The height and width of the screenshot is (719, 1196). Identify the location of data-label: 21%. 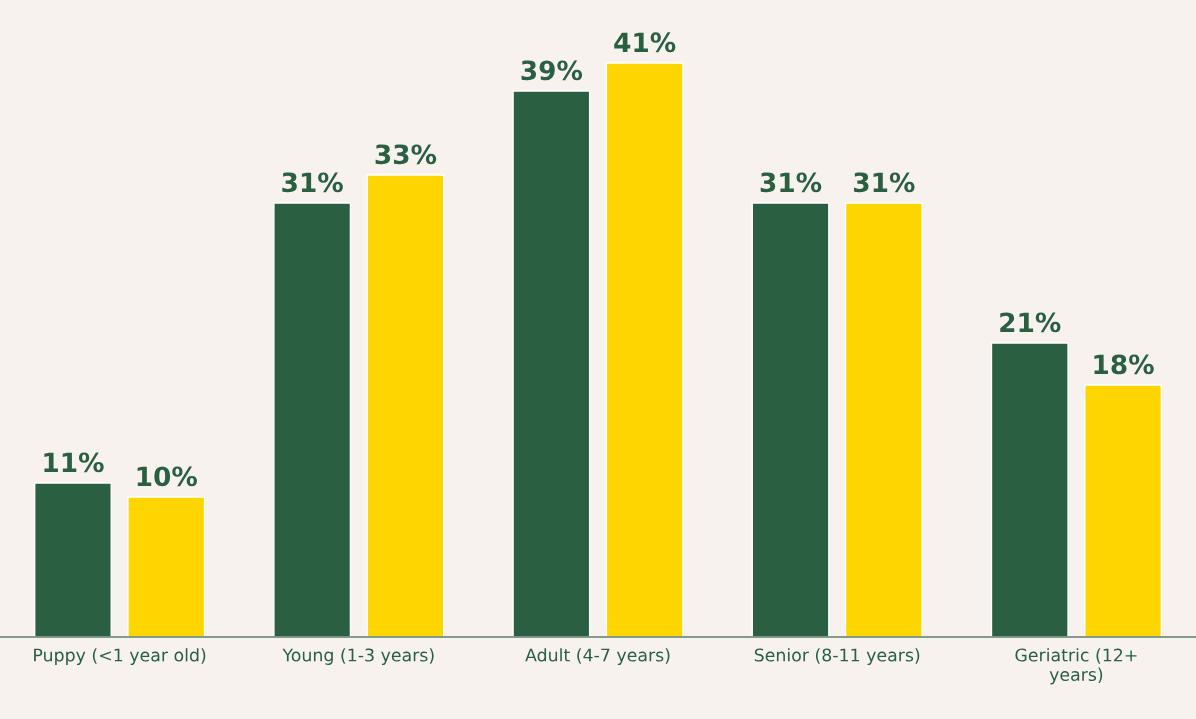
(1030, 322).